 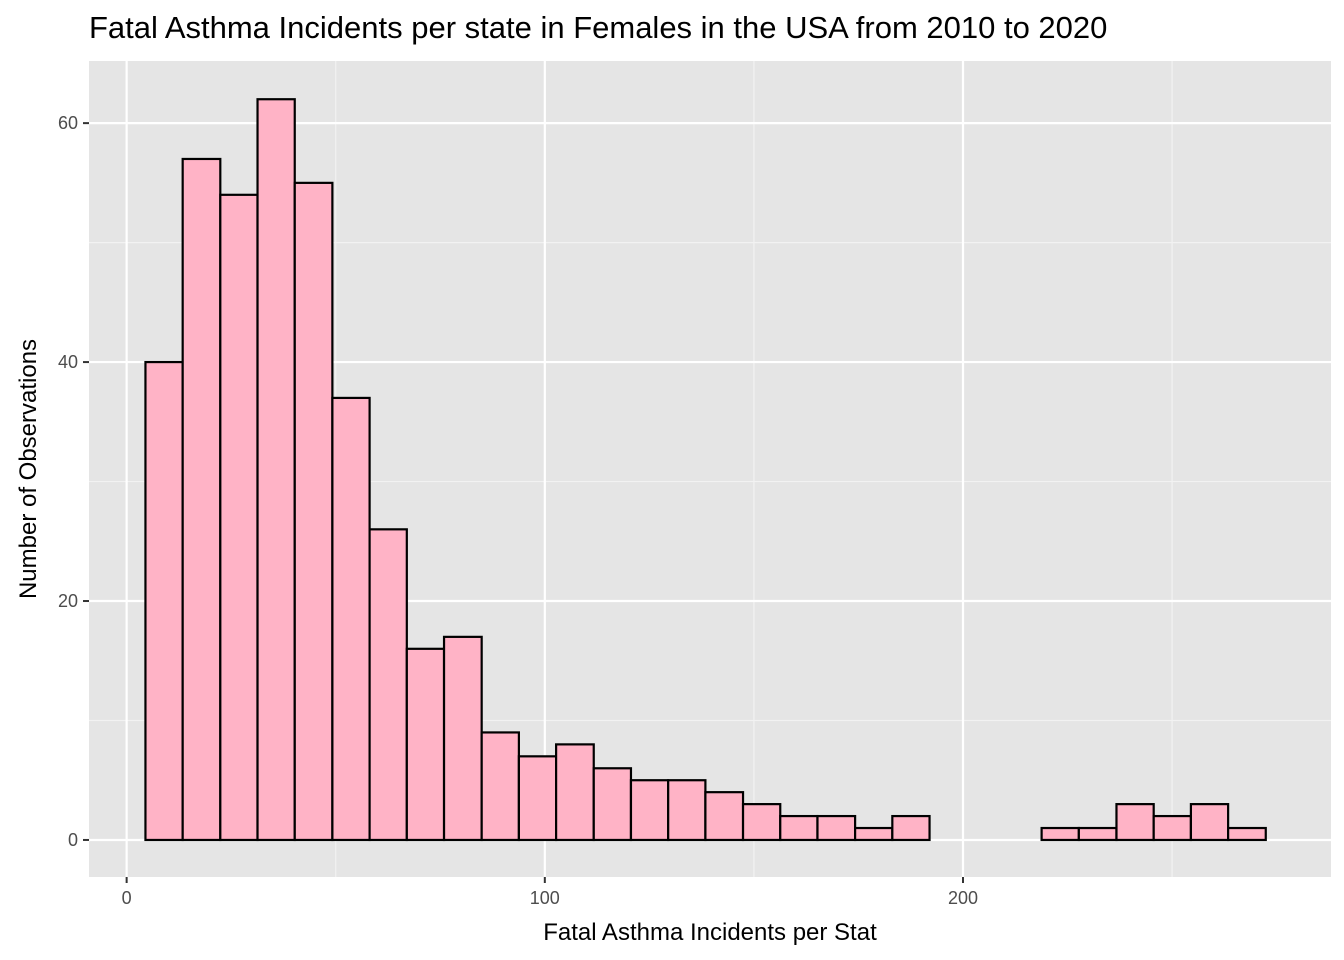 What do you see at coordinates (127, 898) in the screenshot?
I see `x-tick-label: 0` at bounding box center [127, 898].